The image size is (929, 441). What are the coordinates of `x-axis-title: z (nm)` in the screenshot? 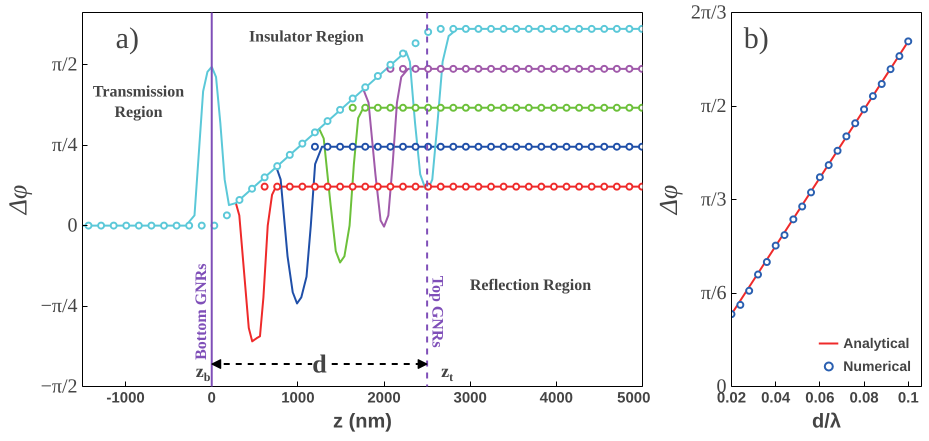 It's located at (362, 421).